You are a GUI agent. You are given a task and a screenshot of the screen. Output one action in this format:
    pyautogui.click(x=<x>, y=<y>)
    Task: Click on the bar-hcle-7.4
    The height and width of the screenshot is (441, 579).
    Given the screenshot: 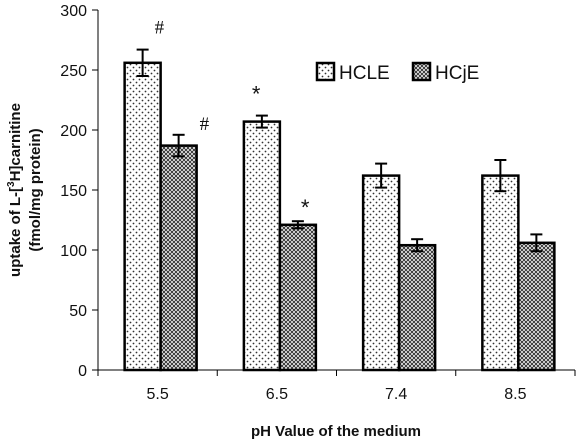 What is the action you would take?
    pyautogui.click(x=381, y=273)
    